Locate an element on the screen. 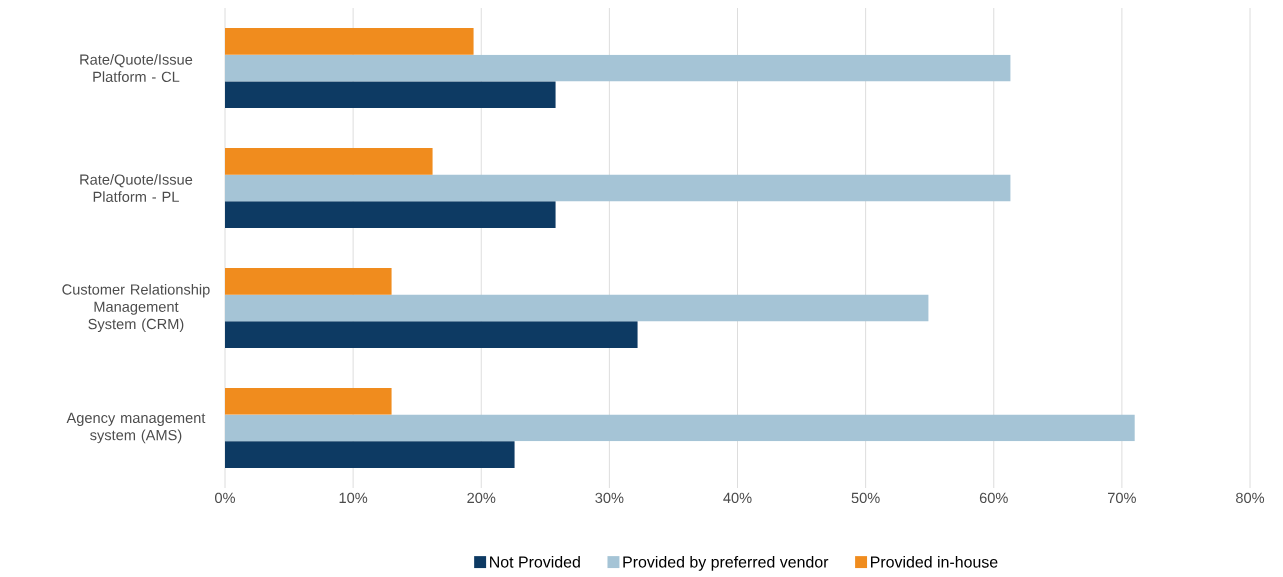 The height and width of the screenshot is (577, 1283). x-tick-label: 60% is located at coordinates (993, 498).